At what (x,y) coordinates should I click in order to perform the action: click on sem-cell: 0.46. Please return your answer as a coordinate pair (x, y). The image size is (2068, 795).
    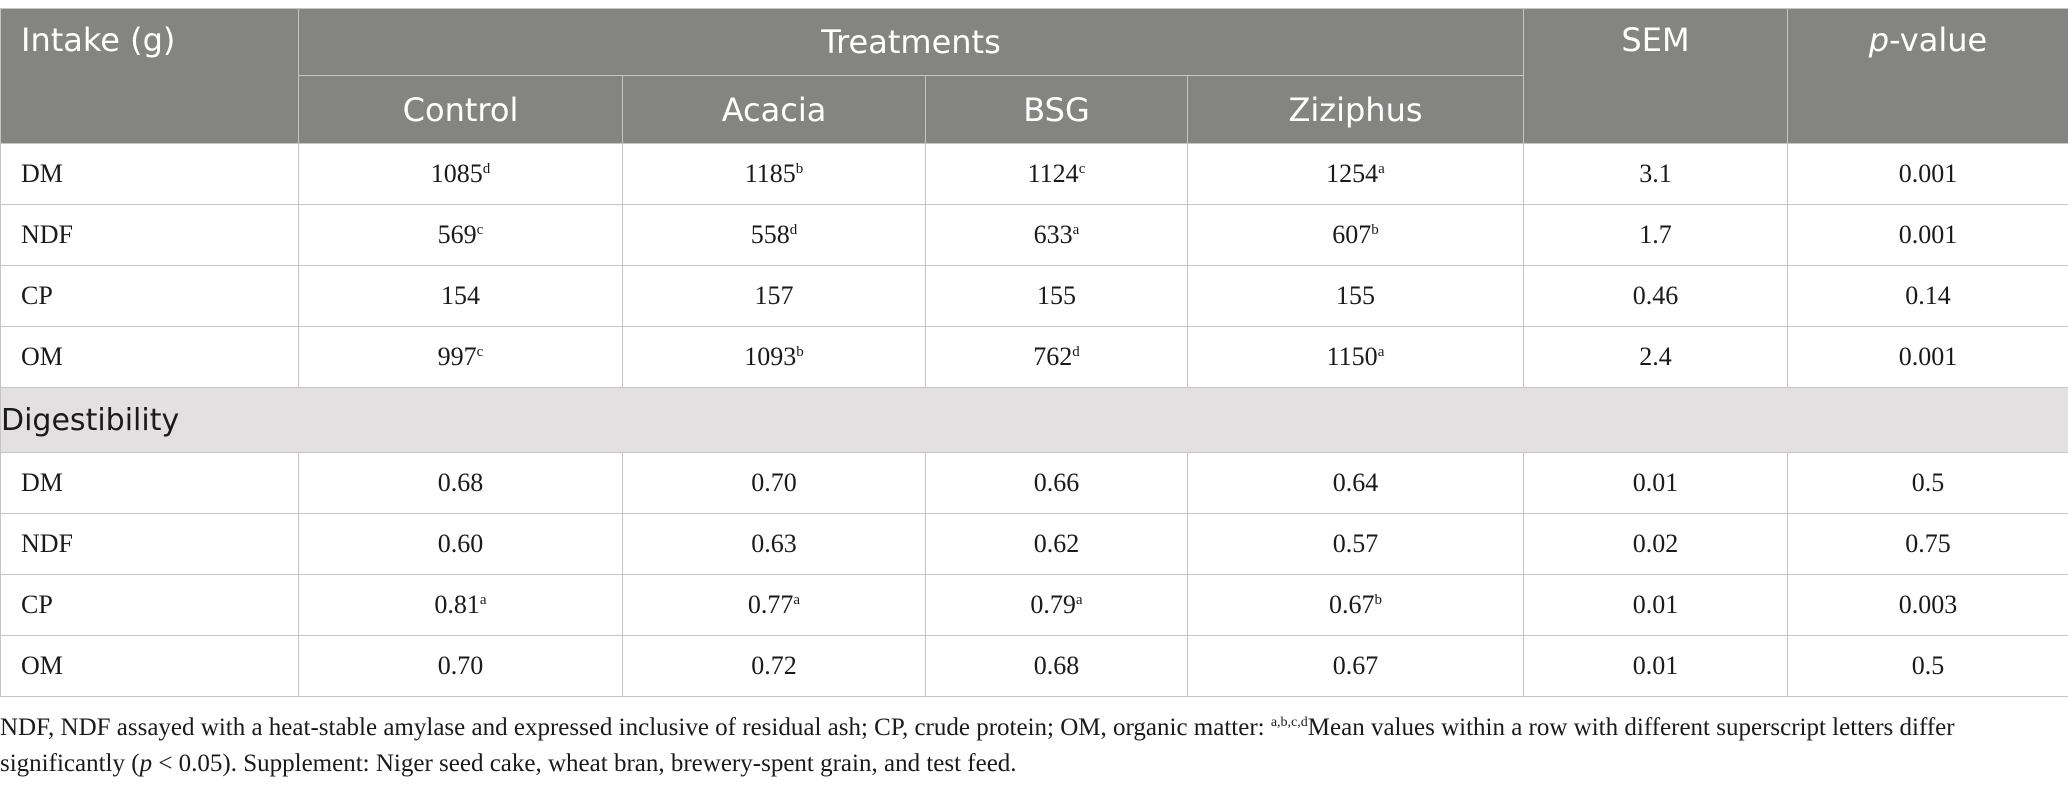
    Looking at the image, I should click on (1655, 296).